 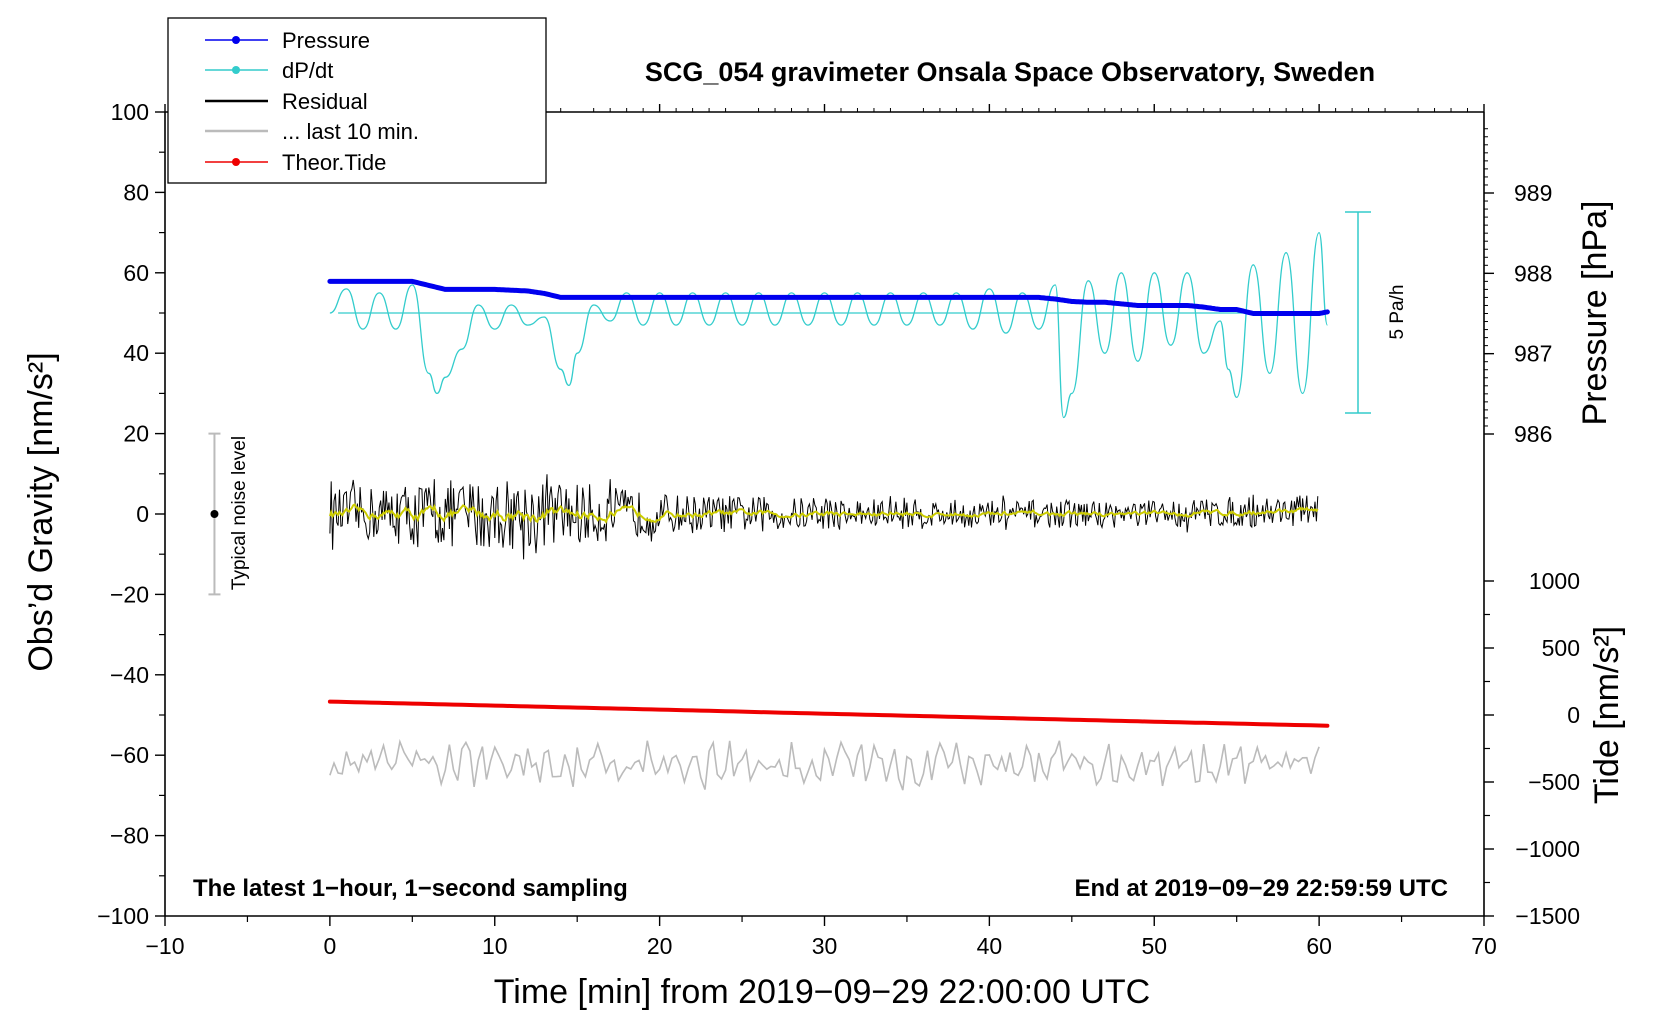 What do you see at coordinates (239, 513) in the screenshot?
I see `noise-label: Typical noise level` at bounding box center [239, 513].